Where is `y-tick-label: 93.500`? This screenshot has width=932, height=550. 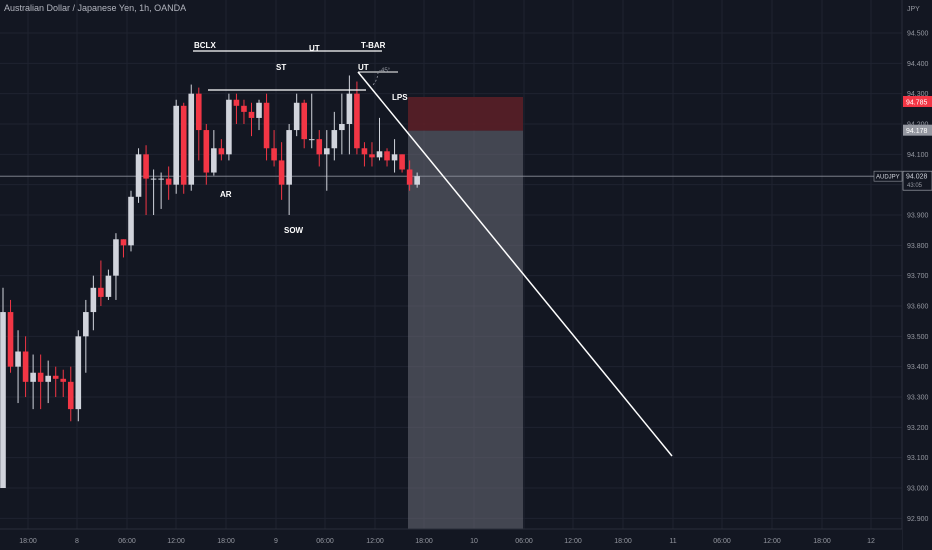 y-tick-label: 93.500 is located at coordinates (918, 337).